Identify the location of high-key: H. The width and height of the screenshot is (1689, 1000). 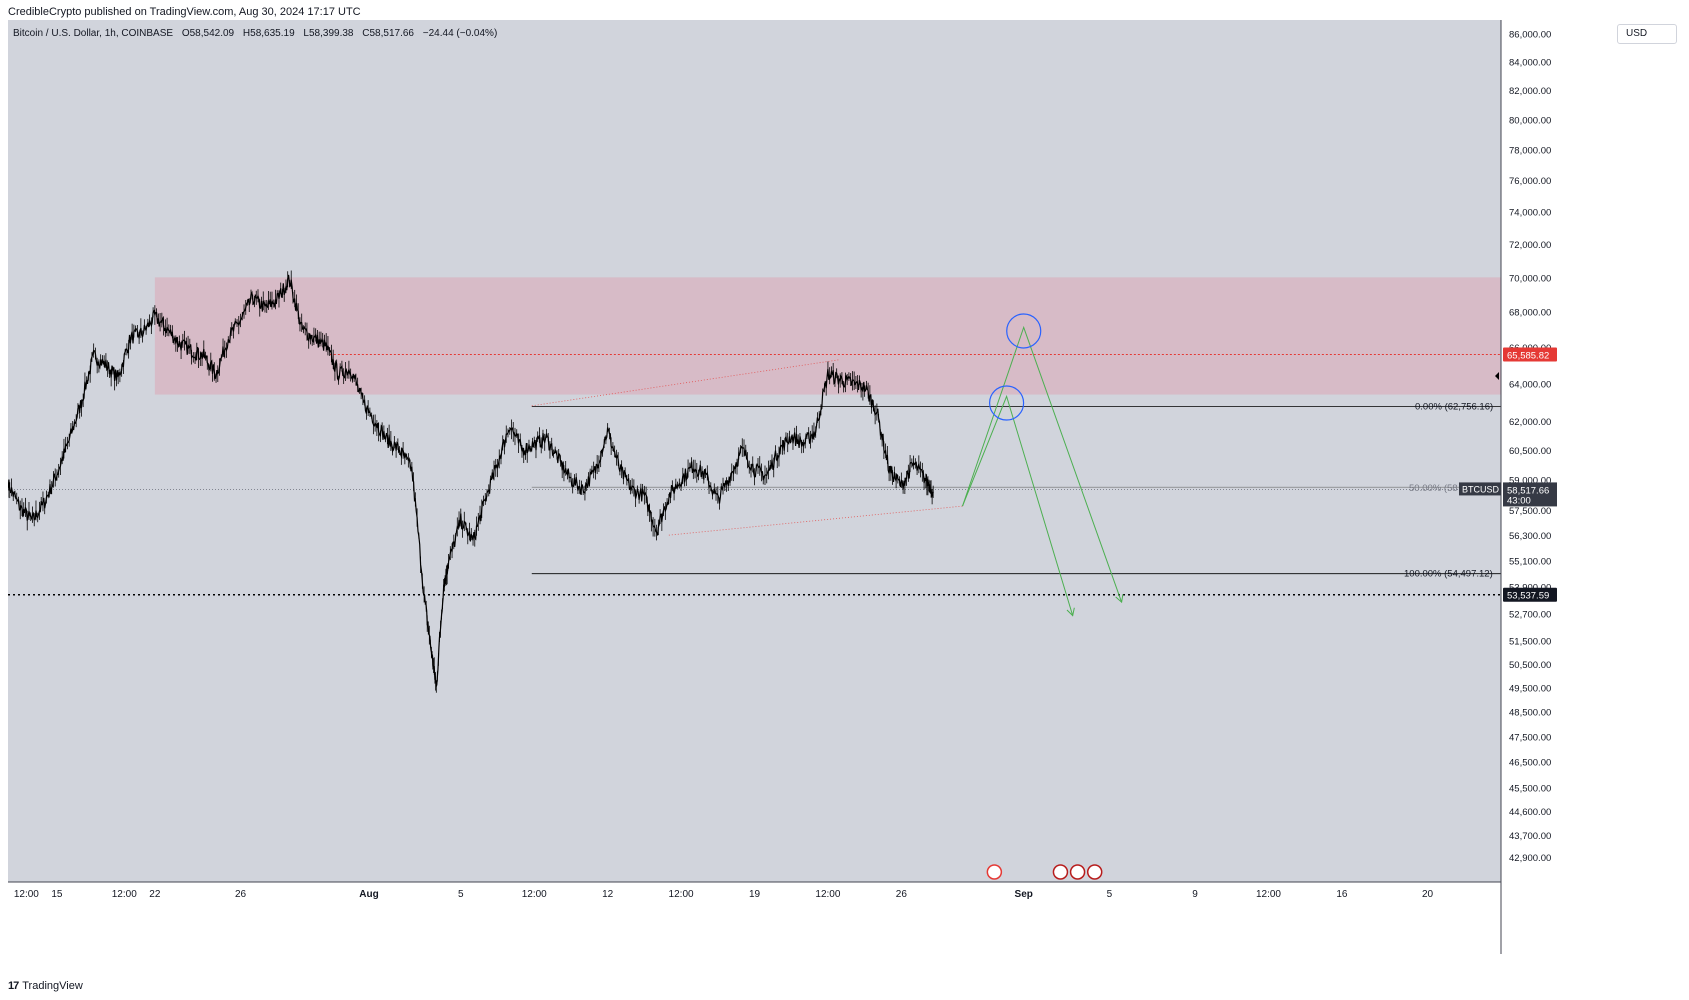
(246, 33).